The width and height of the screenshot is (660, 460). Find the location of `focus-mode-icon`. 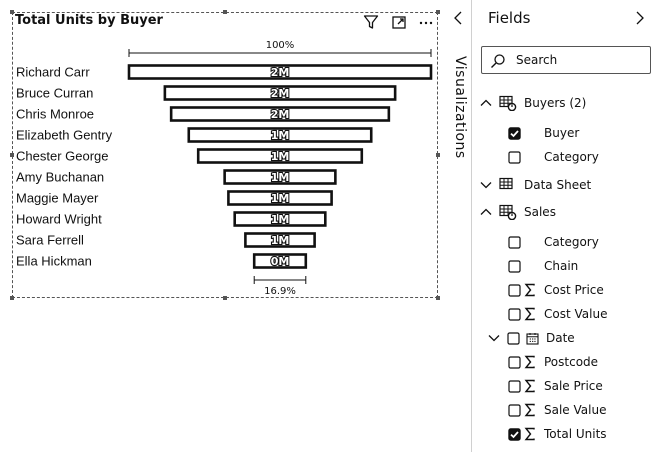

focus-mode-icon is located at coordinates (399, 22).